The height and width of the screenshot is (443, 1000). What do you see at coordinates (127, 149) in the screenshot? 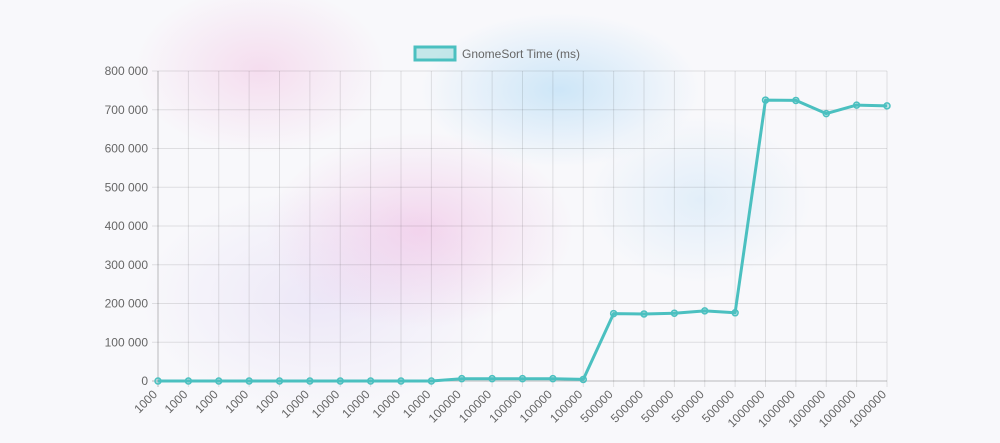
I see `y-tick-label: 600 000` at bounding box center [127, 149].